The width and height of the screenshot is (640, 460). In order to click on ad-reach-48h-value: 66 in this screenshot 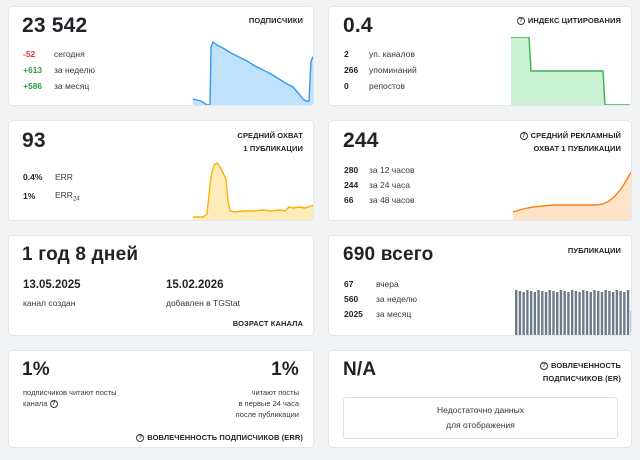, I will do `click(349, 200)`.